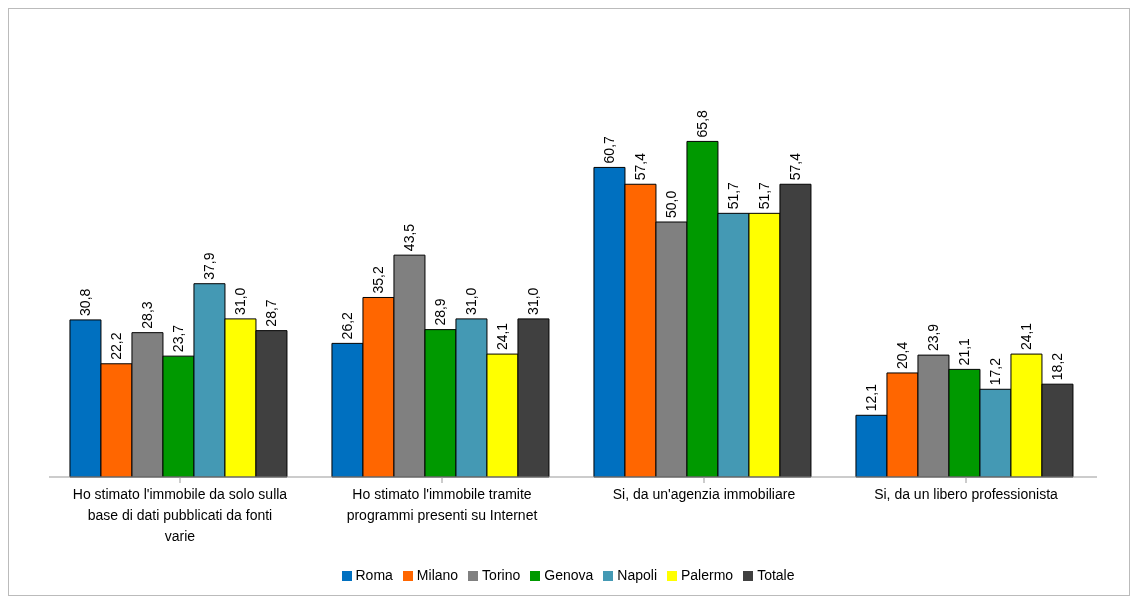 The height and width of the screenshot is (602, 1139). Describe the element at coordinates (178, 338) in the screenshot. I see `data-label: 23,7` at that location.